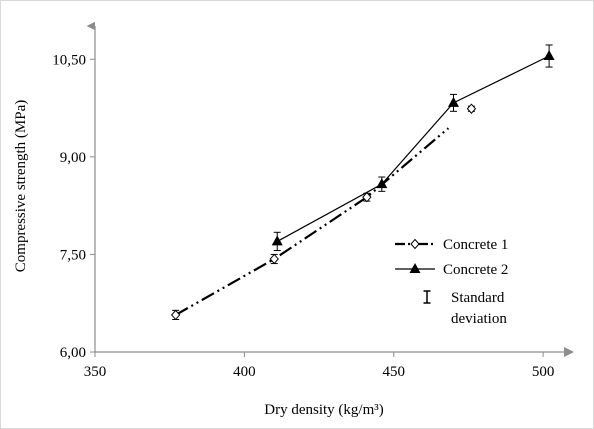  What do you see at coordinates (478, 298) in the screenshot?
I see `legend-label: Standard` at bounding box center [478, 298].